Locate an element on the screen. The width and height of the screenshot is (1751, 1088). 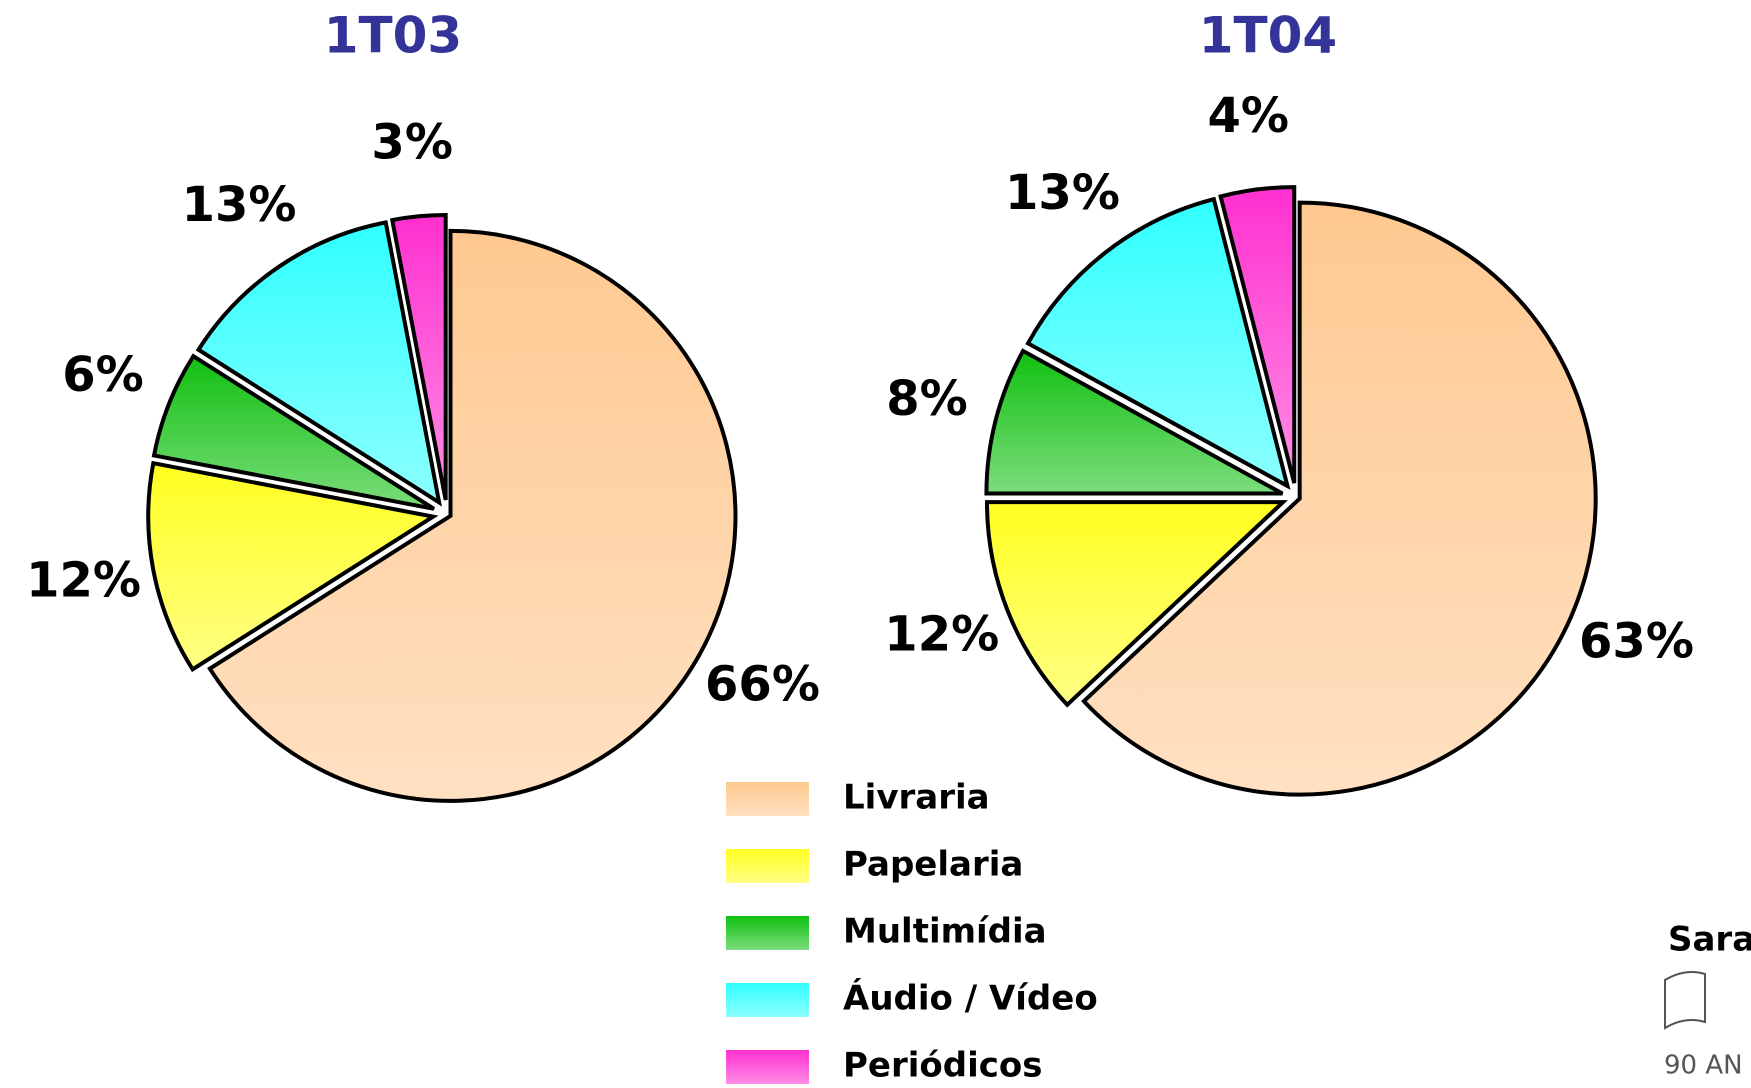
data-label: 6% is located at coordinates (103, 375).